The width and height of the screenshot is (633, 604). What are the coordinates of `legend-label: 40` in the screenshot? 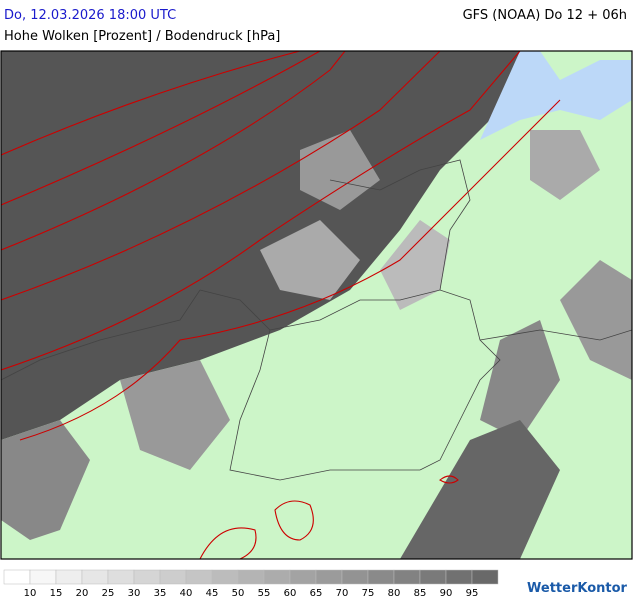 It's located at (186, 593).